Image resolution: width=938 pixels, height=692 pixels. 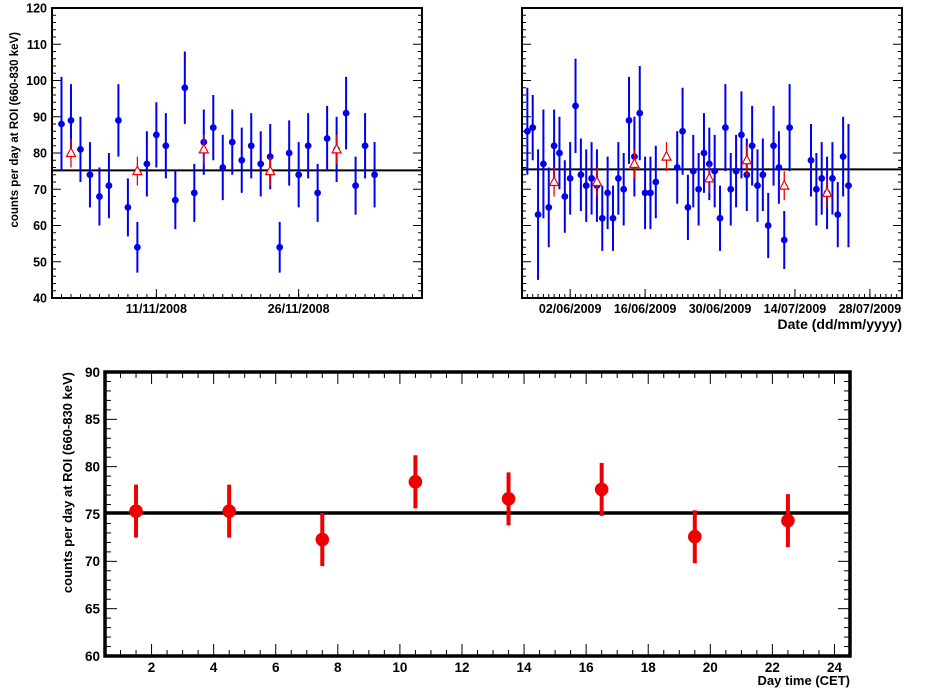 I want to click on y-tick-label: 100, so click(x=36, y=81).